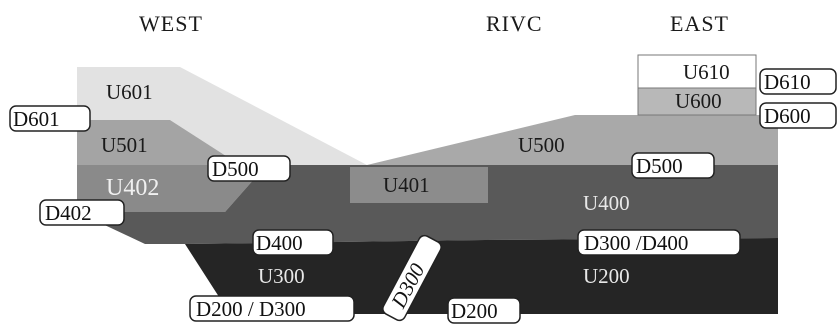 This screenshot has width=838, height=326. Describe the element at coordinates (222, 116) in the screenshot. I see `unit-u601` at that location.